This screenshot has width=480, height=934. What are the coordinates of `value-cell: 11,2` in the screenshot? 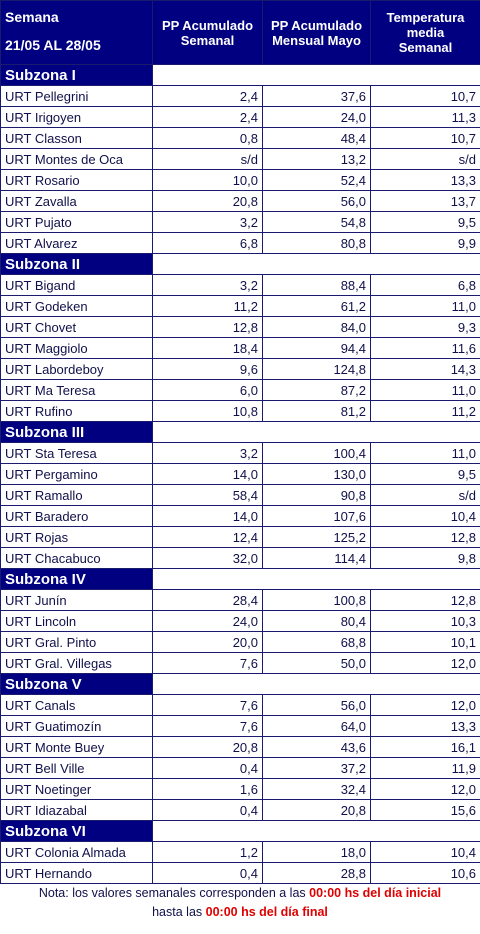 It's located at (208, 306).